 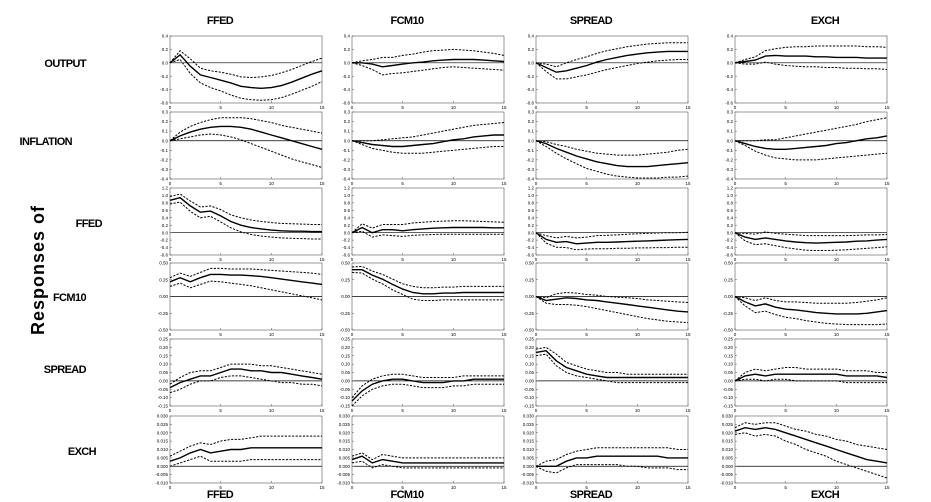 What do you see at coordinates (347, 112) in the screenshot?
I see `y-tick-label: 0.3` at bounding box center [347, 112].